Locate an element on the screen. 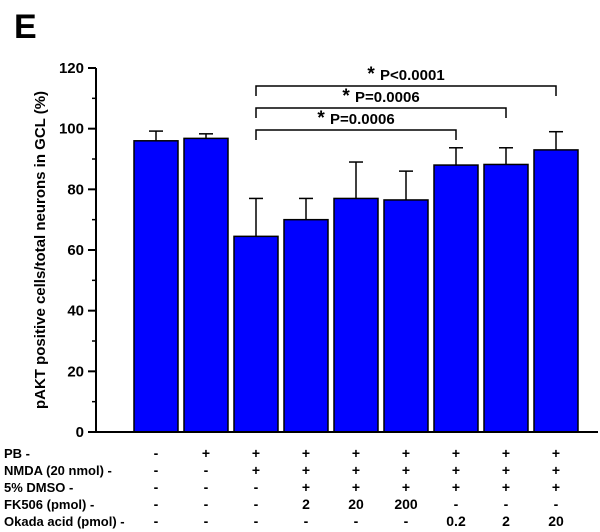  error-bars-layer is located at coordinates (356, 183).